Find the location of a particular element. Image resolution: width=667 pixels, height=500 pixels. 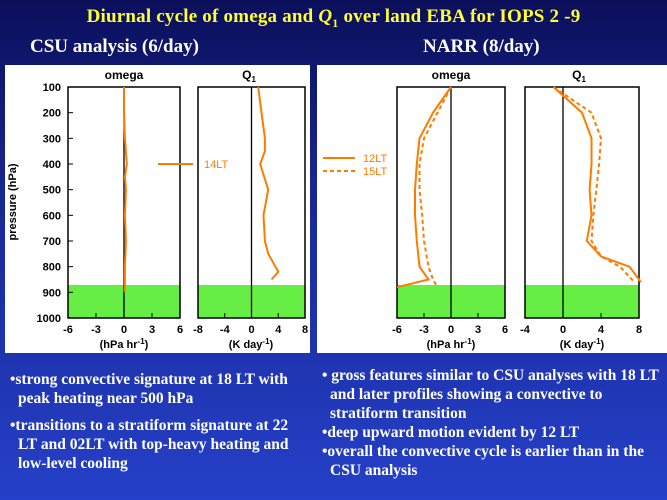

narr-q1-title: Q1 is located at coordinates (579, 76).